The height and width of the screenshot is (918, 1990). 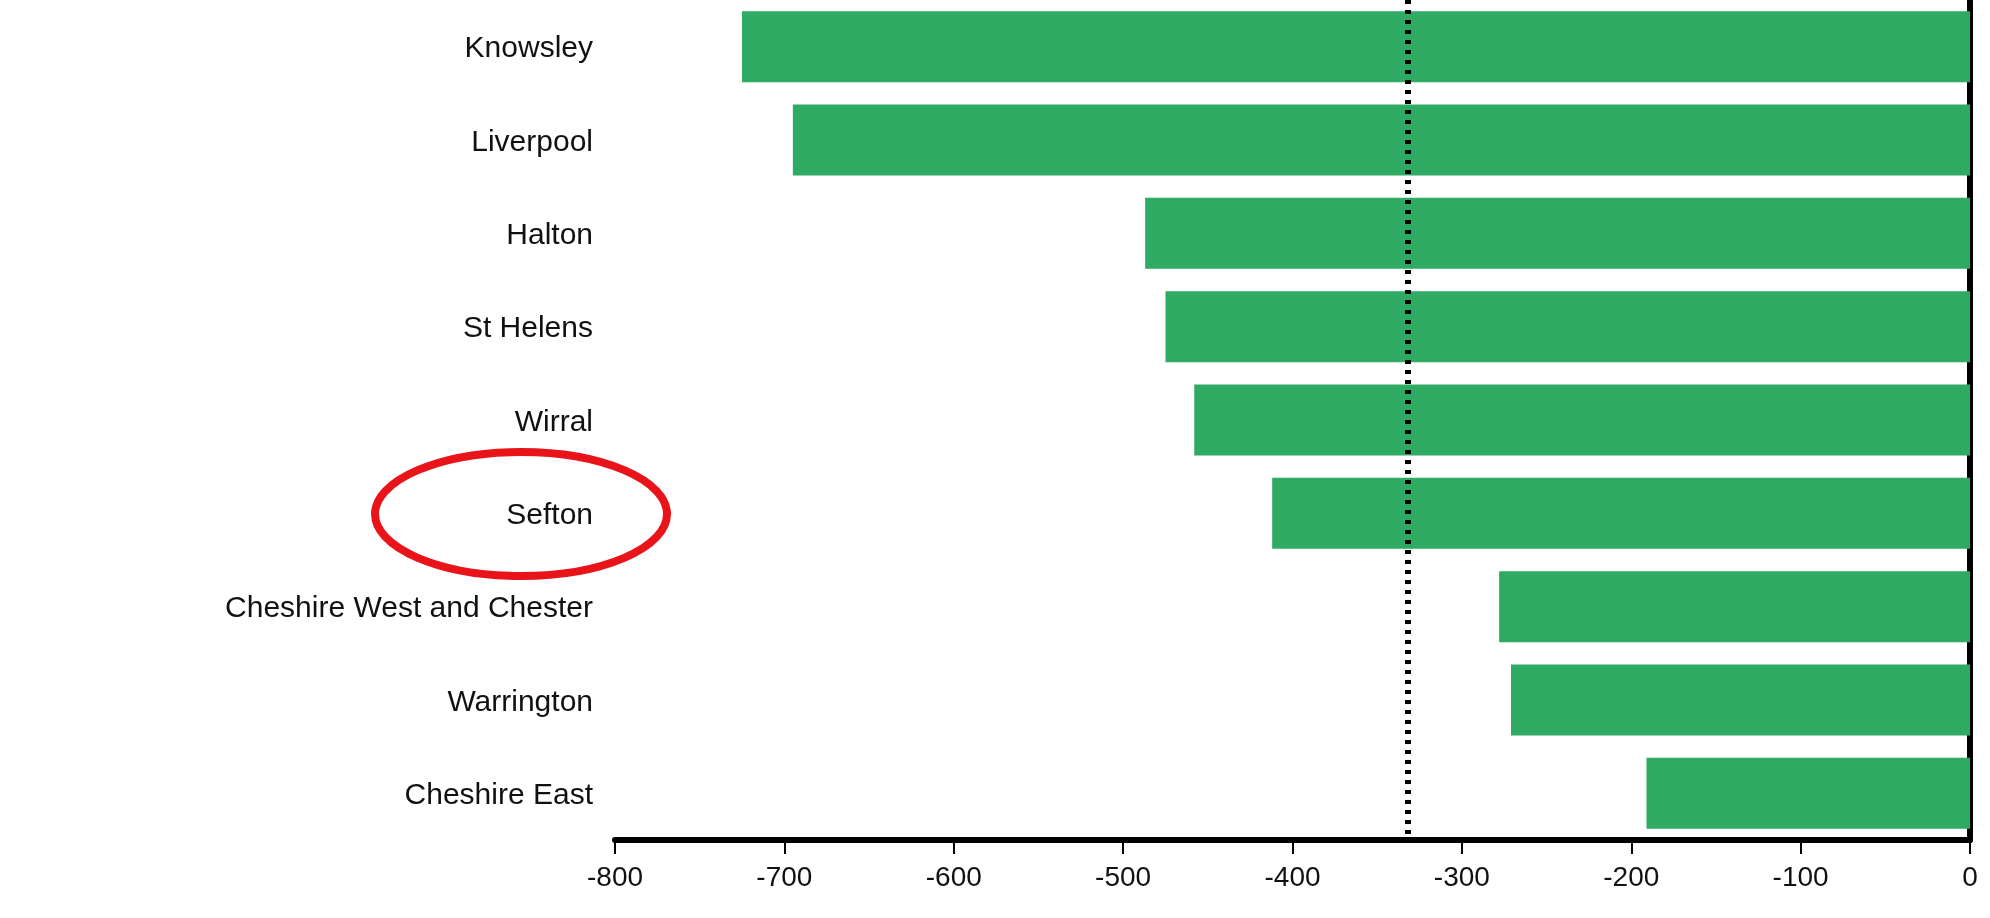 What do you see at coordinates (553, 420) in the screenshot?
I see `y-tick-label: Wirral` at bounding box center [553, 420].